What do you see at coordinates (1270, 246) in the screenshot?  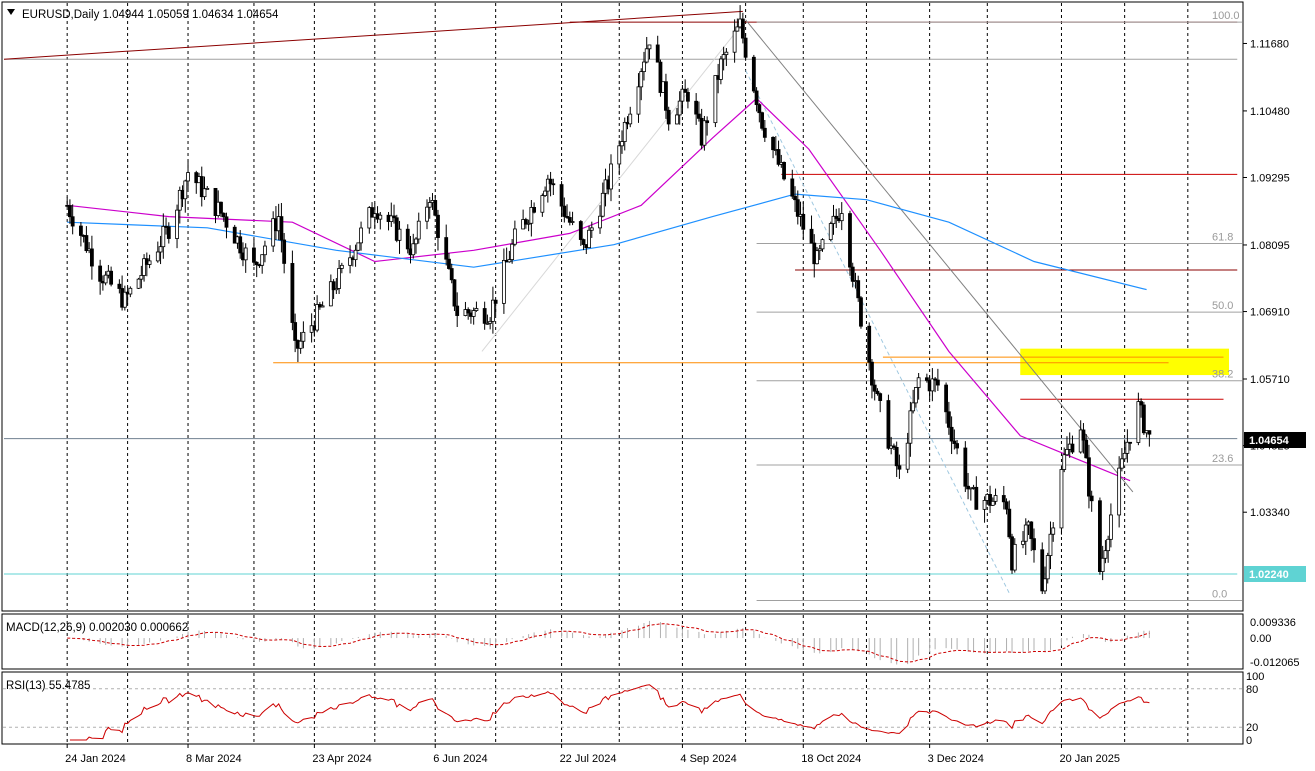 I see `price-axis-label: 1.08095` at bounding box center [1270, 246].